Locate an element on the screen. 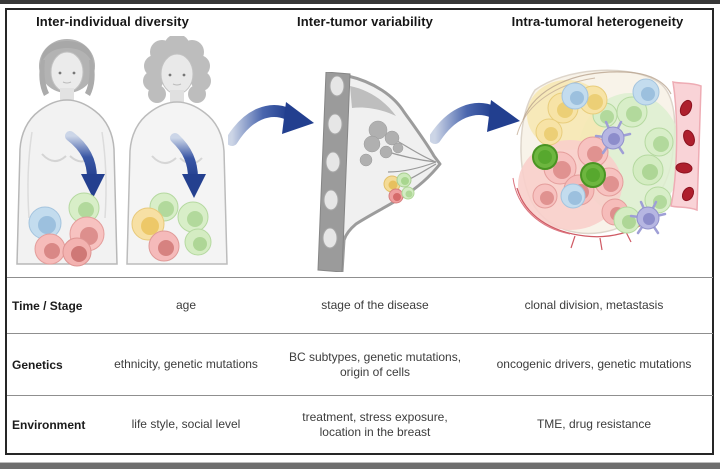 This screenshot has height=469, width=720. table-cell: clonal division, metastasis is located at coordinates (594, 305).